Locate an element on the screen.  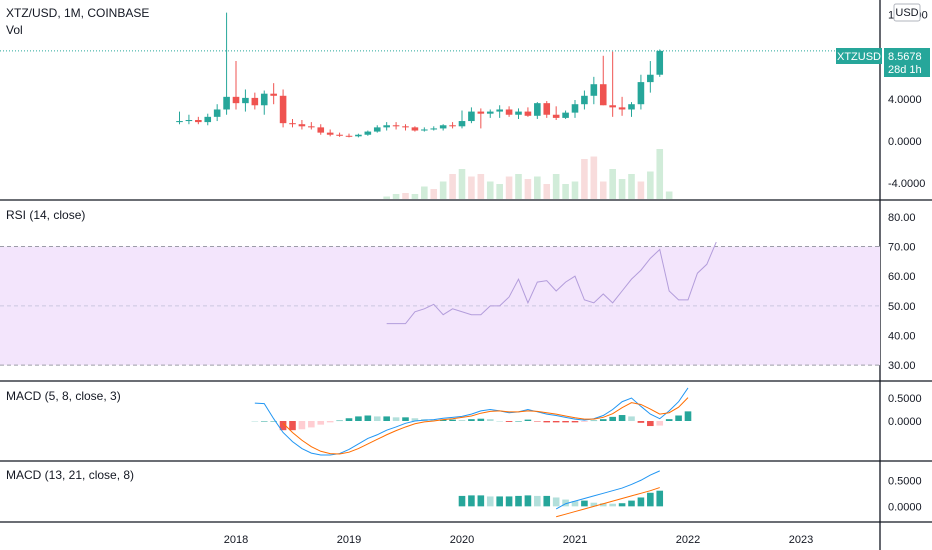
rsi-title: RSI (14, close) is located at coordinates (45, 215).